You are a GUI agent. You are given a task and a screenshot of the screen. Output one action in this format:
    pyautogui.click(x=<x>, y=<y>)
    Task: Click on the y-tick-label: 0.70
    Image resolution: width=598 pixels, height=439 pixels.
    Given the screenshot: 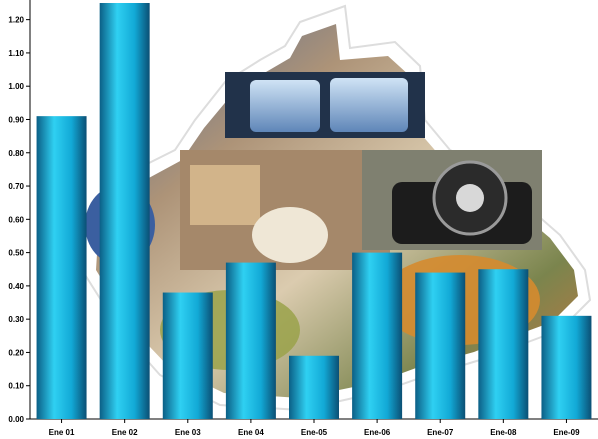 What is the action you would take?
    pyautogui.click(x=16, y=186)
    